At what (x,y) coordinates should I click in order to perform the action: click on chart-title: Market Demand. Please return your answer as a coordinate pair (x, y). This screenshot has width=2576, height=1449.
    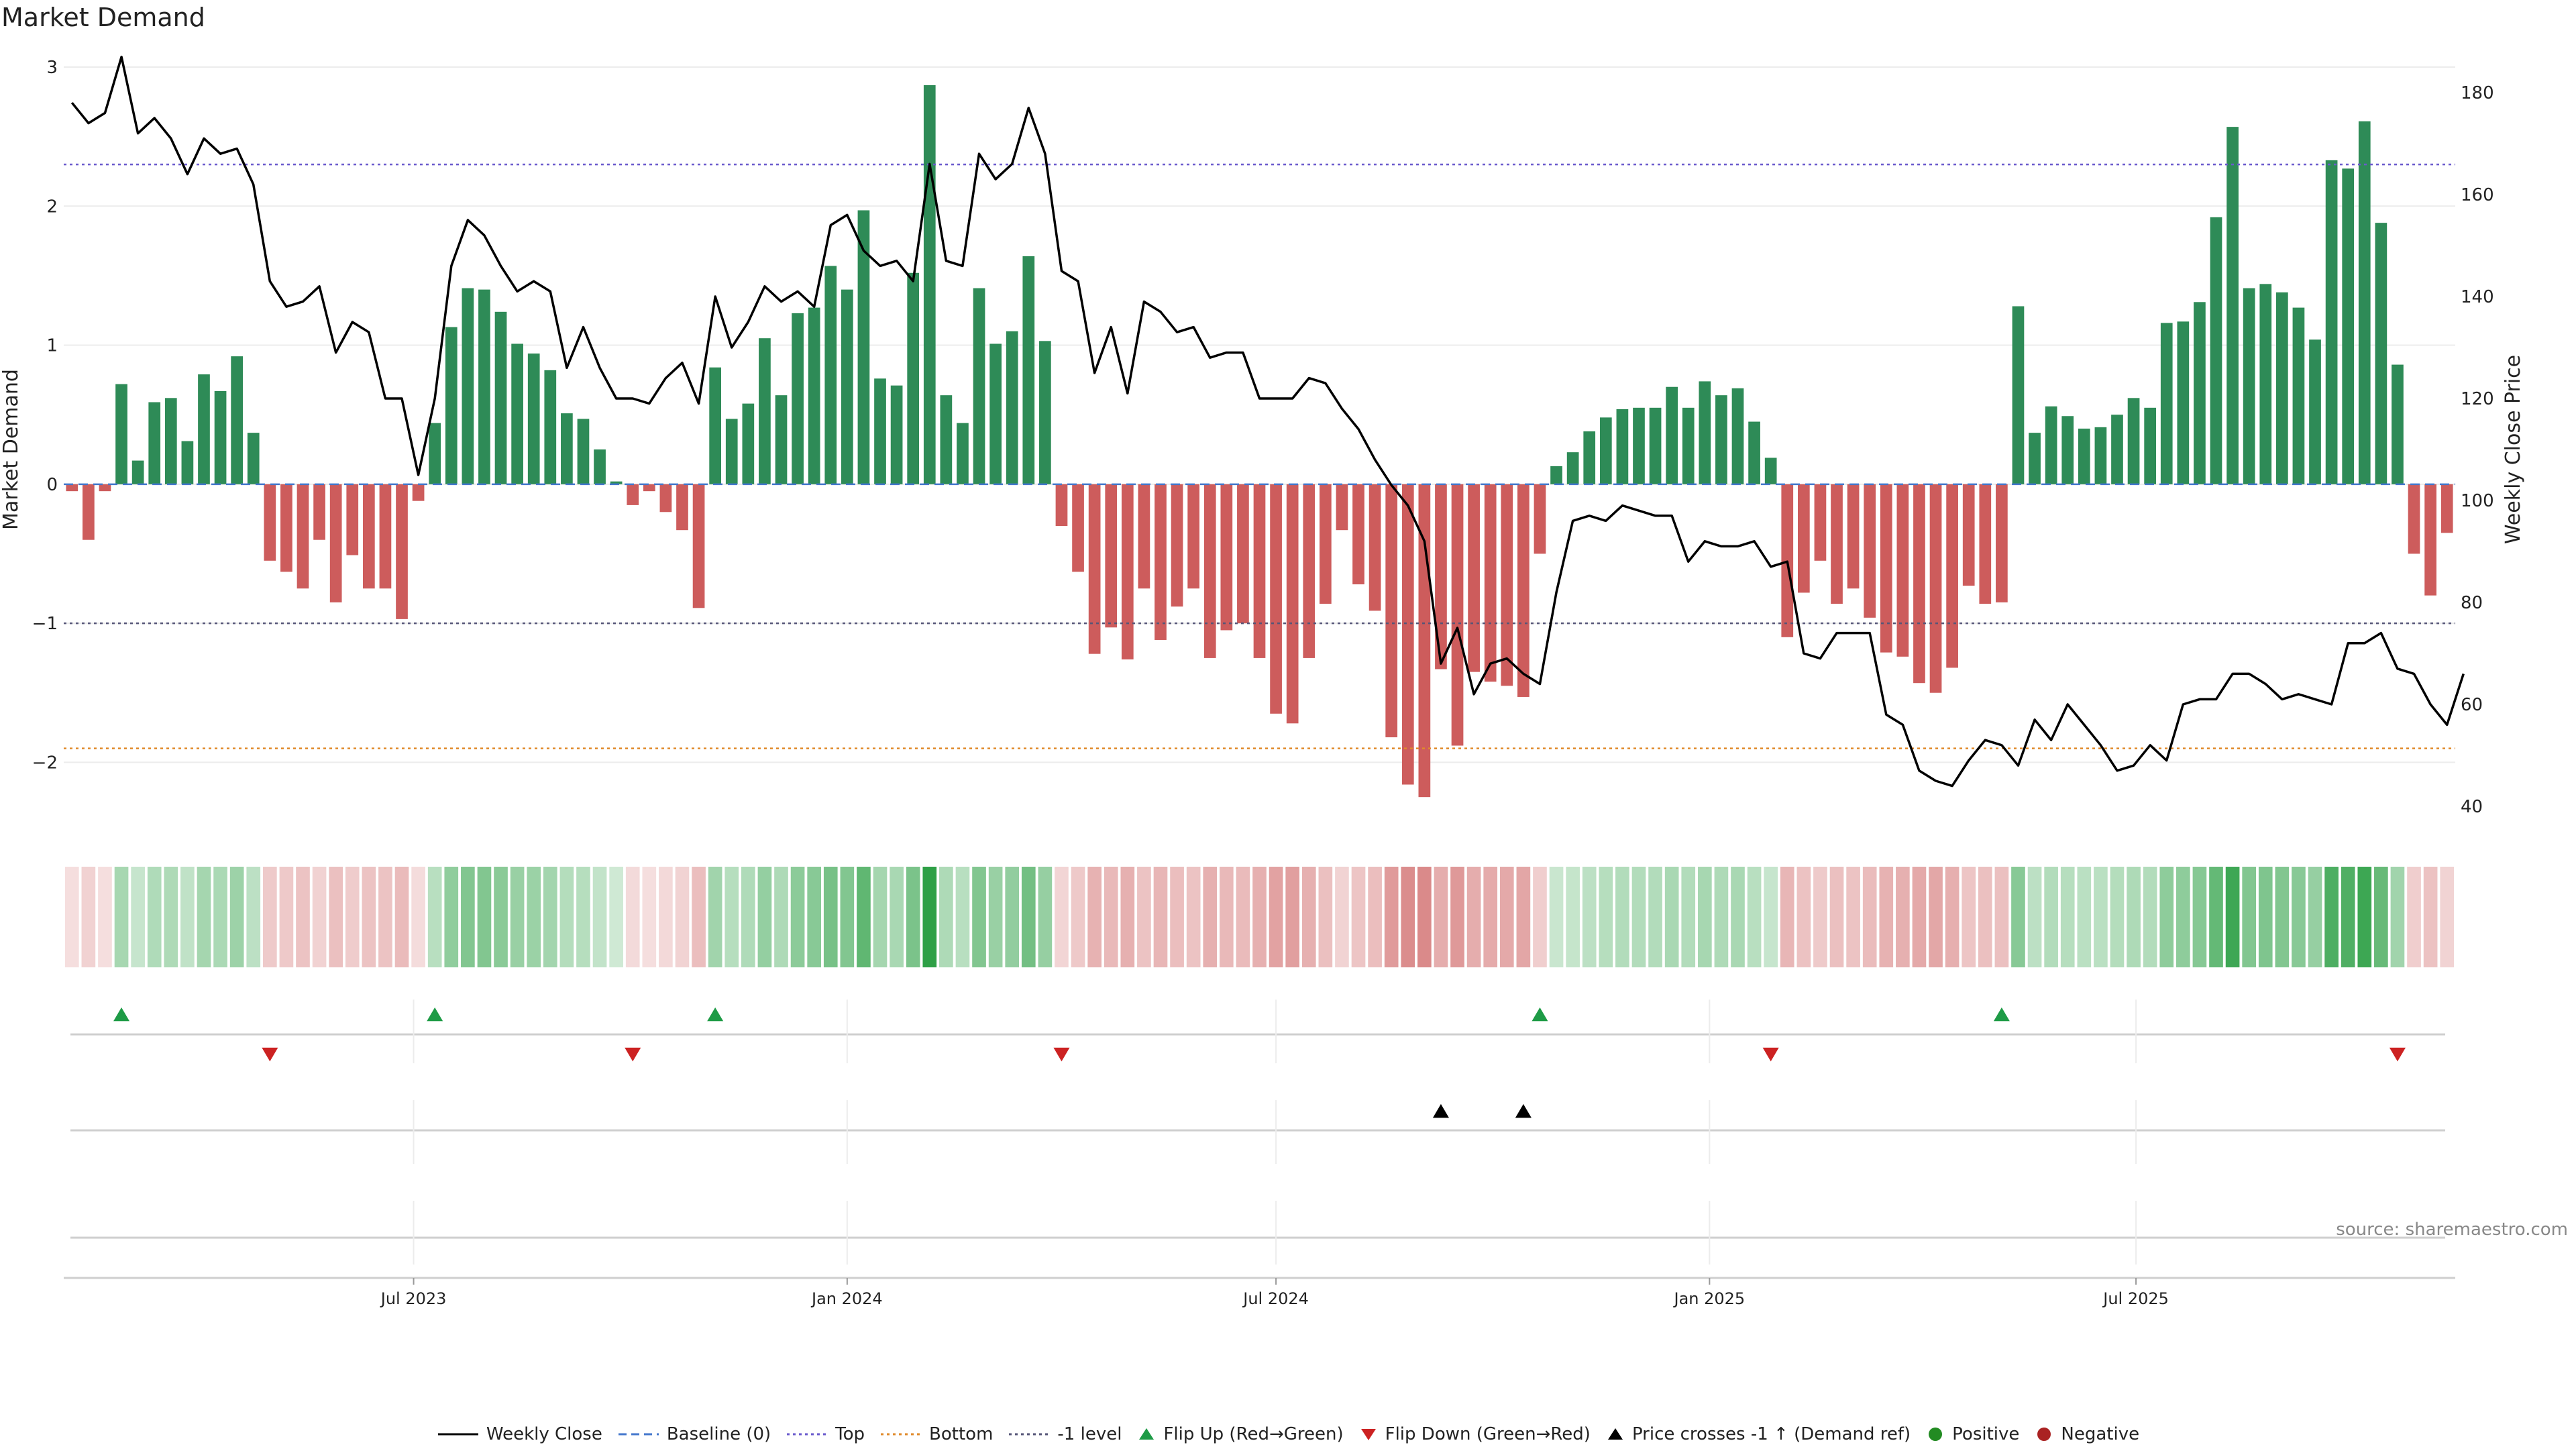
    Looking at the image, I should click on (103, 17).